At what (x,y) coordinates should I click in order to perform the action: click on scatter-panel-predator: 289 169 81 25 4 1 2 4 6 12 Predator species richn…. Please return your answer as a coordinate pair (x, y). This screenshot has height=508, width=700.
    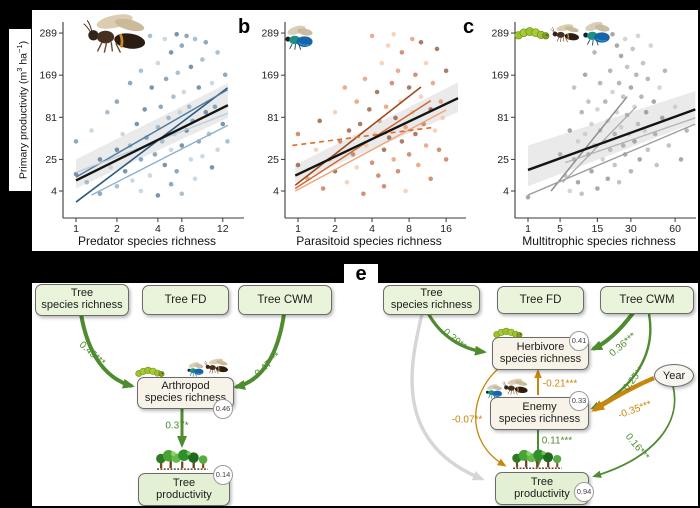
    Looking at the image, I should click on (142, 132).